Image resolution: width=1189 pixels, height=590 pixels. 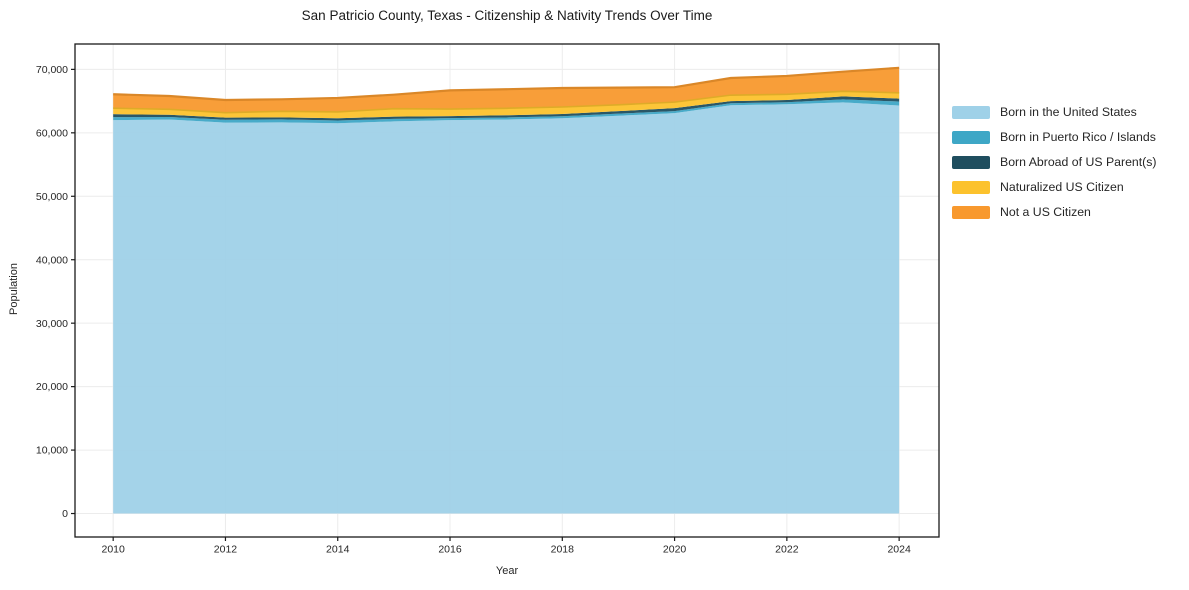 What do you see at coordinates (675, 550) in the screenshot?
I see `x-tick-label: 2020` at bounding box center [675, 550].